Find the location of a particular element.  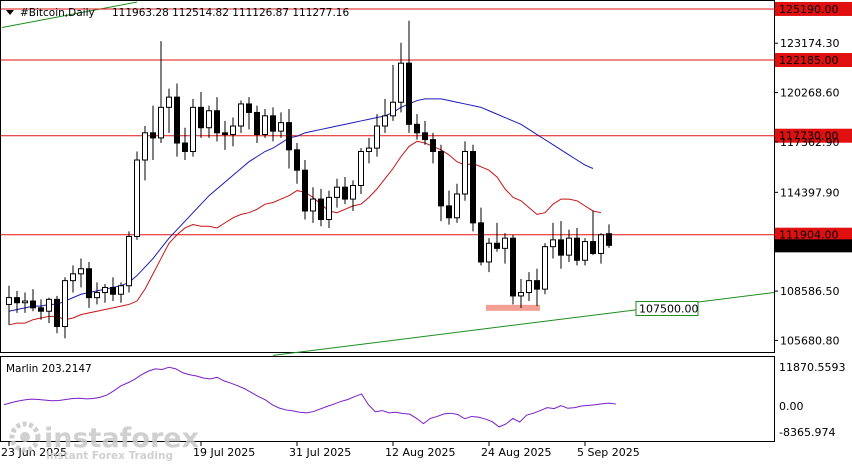

symbol-label: #Bitcoin,Daily is located at coordinates (57, 13).